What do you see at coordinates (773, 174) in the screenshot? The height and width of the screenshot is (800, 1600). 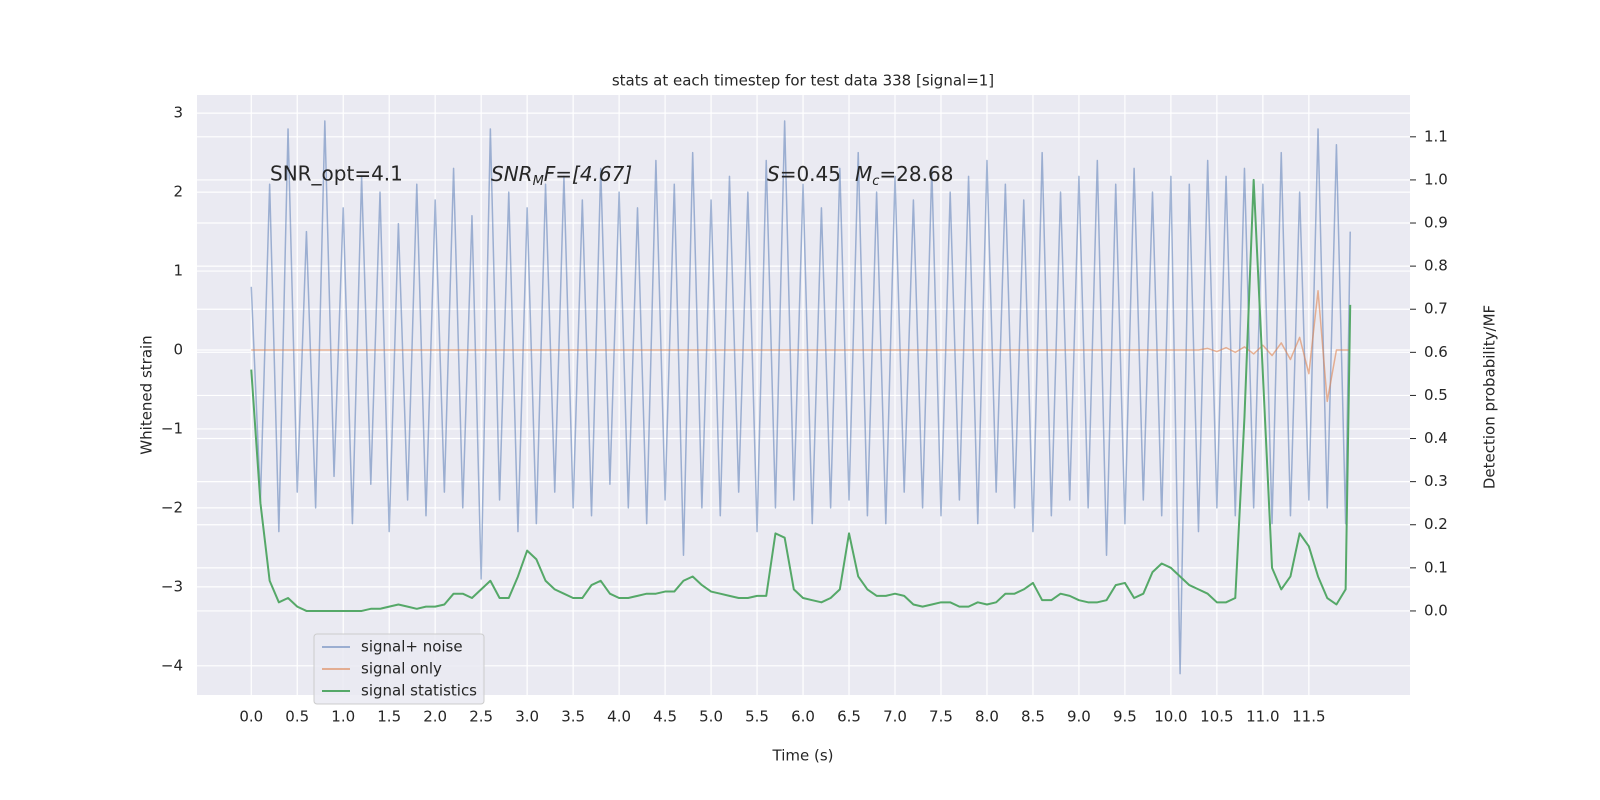 I see `annotation-part: S` at bounding box center [773, 174].